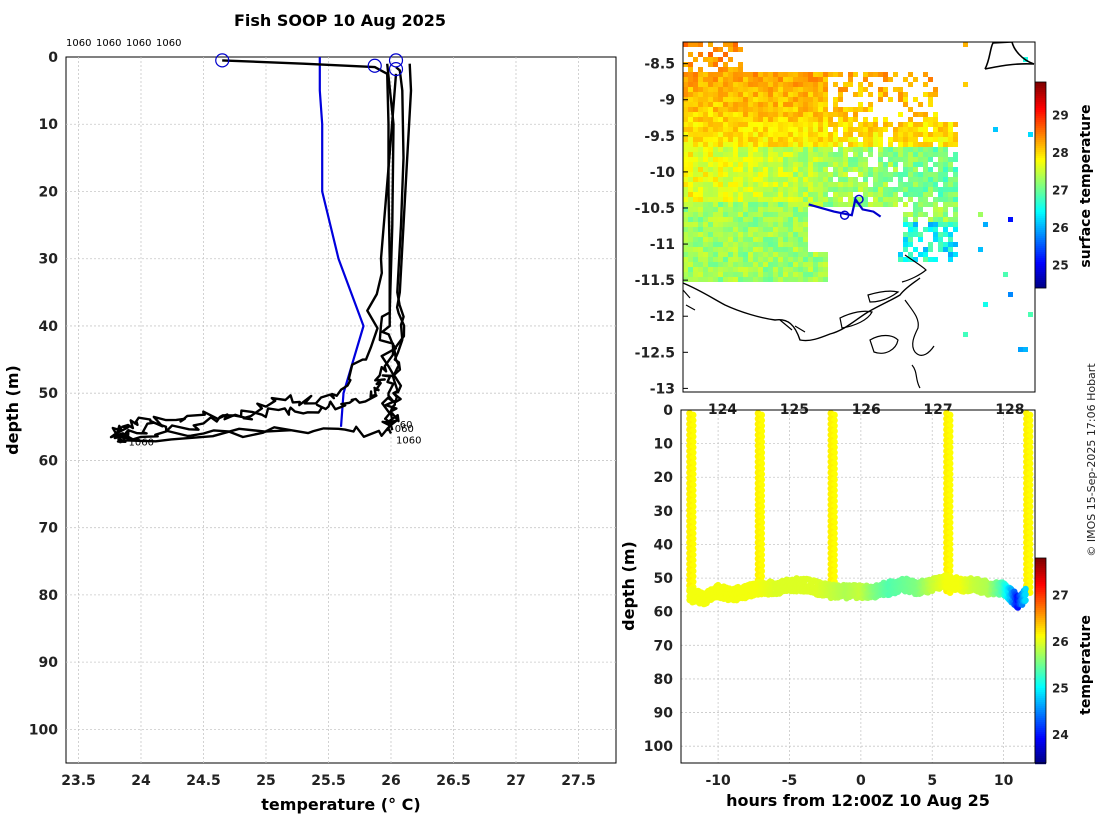 This screenshot has width=1100, height=820. What do you see at coordinates (790, 781) in the screenshot?
I see `section-xtick-label: -5` at bounding box center [790, 781].